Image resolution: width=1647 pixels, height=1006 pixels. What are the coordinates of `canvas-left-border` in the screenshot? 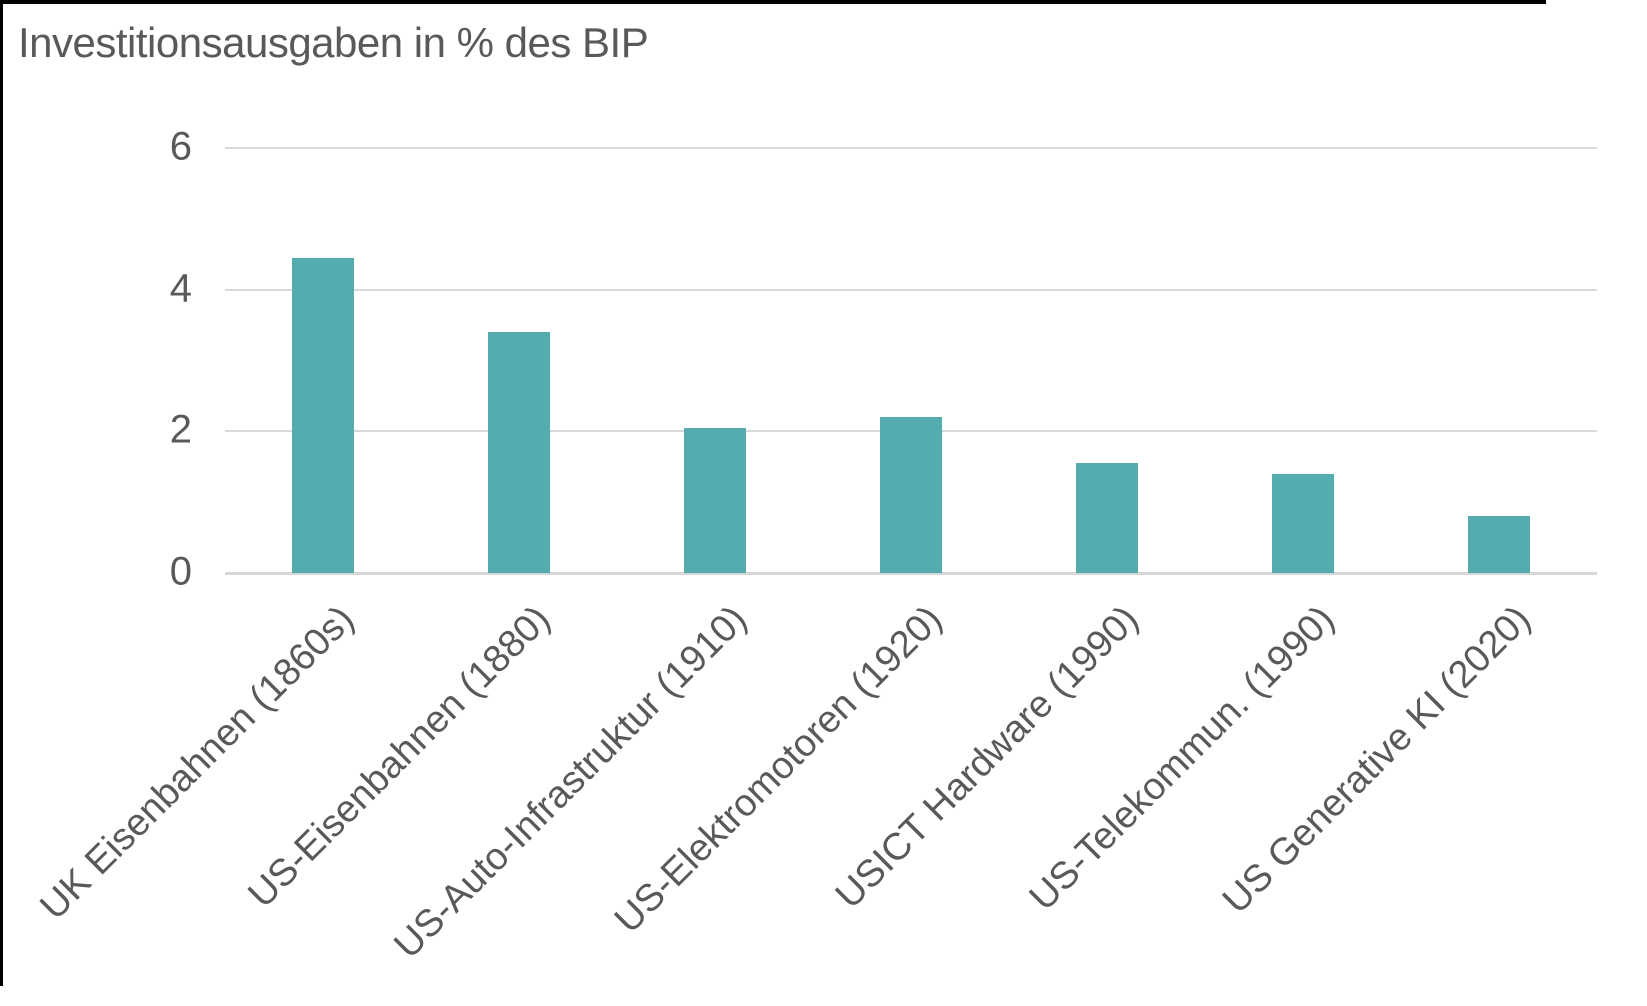 It's located at (1, 493).